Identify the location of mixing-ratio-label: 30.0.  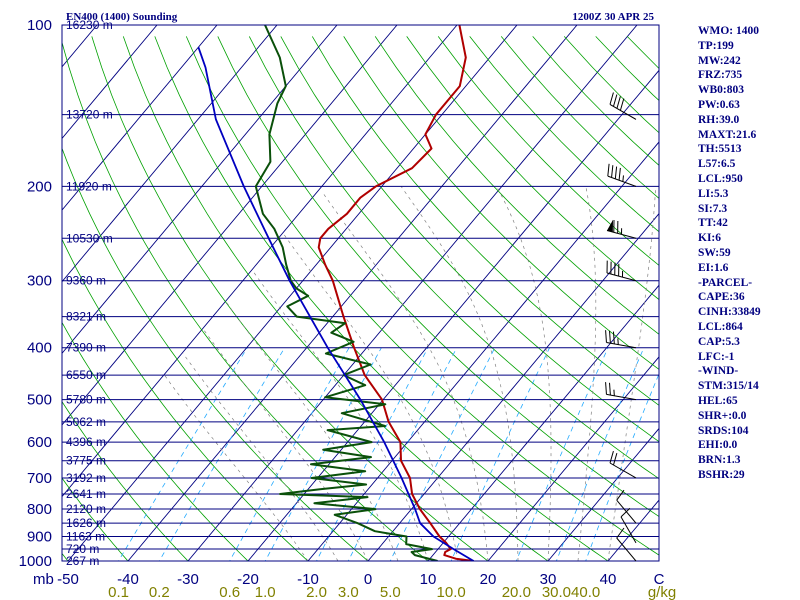
(556, 592).